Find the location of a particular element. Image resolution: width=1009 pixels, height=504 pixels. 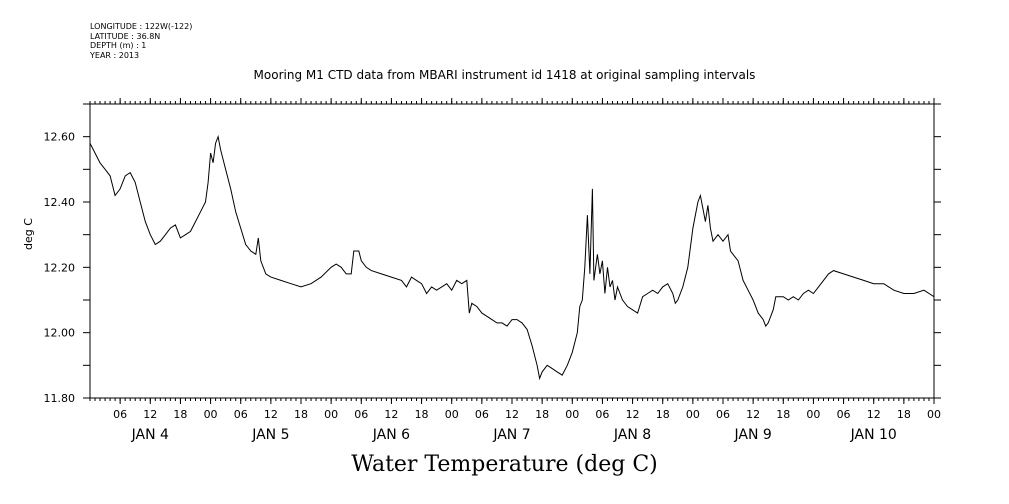

y-tick-label: 12.40 is located at coordinates (60, 202).